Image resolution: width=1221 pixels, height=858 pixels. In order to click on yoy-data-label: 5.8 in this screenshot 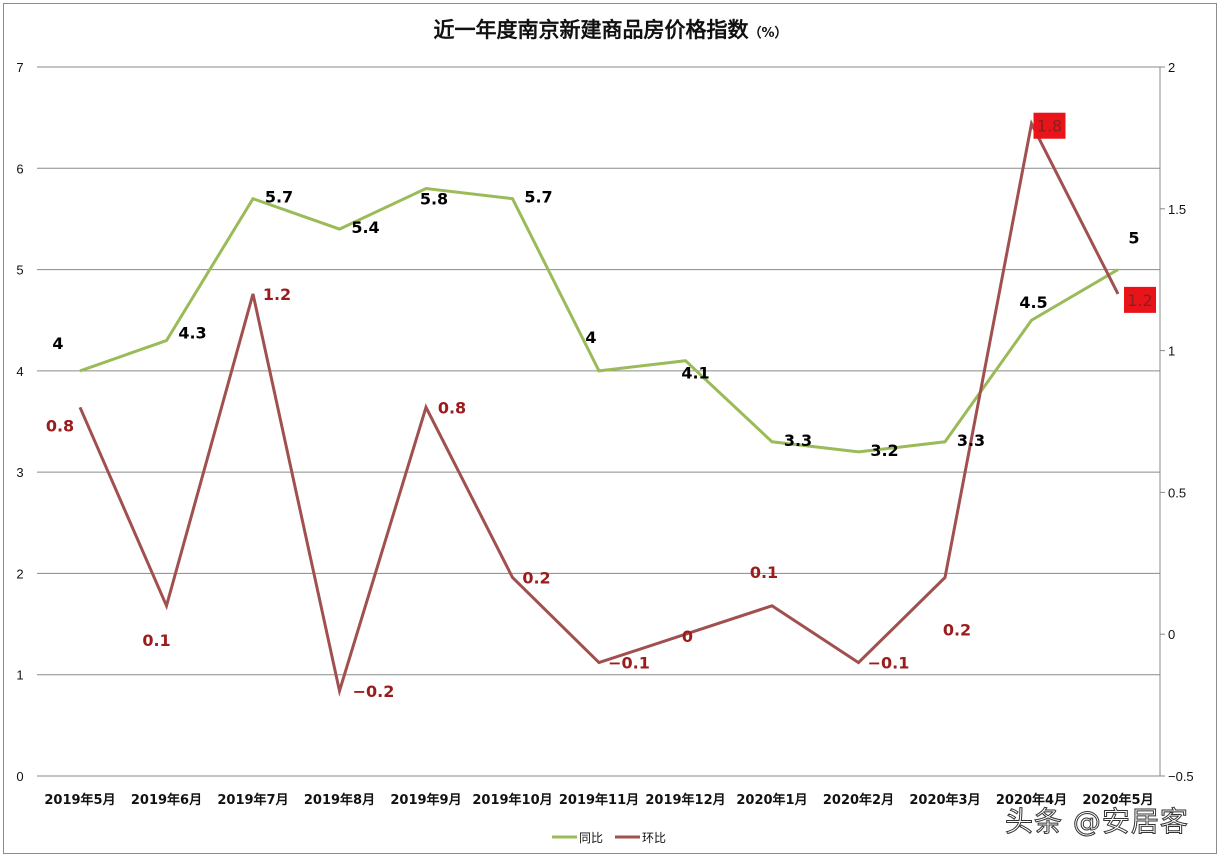, I will do `click(434, 199)`.